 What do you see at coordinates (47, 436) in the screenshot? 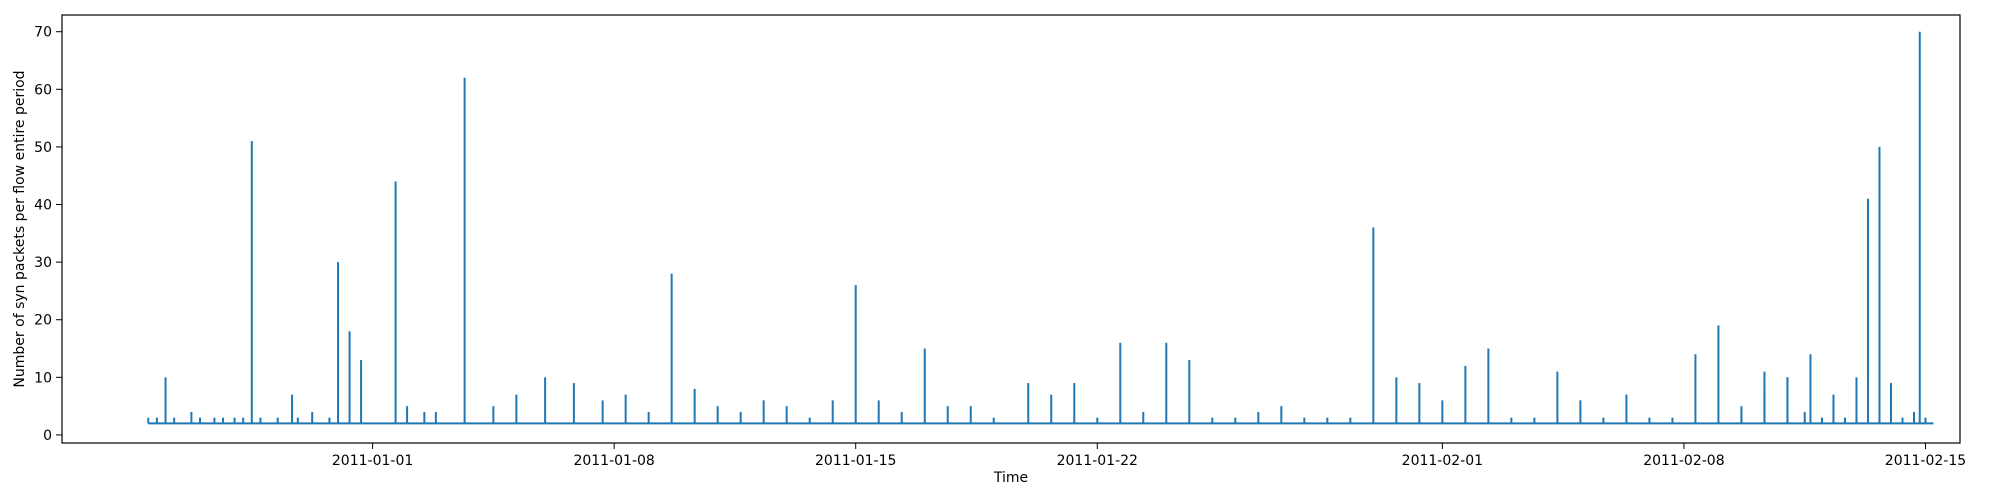
I see `y-tick-label: 0` at bounding box center [47, 436].